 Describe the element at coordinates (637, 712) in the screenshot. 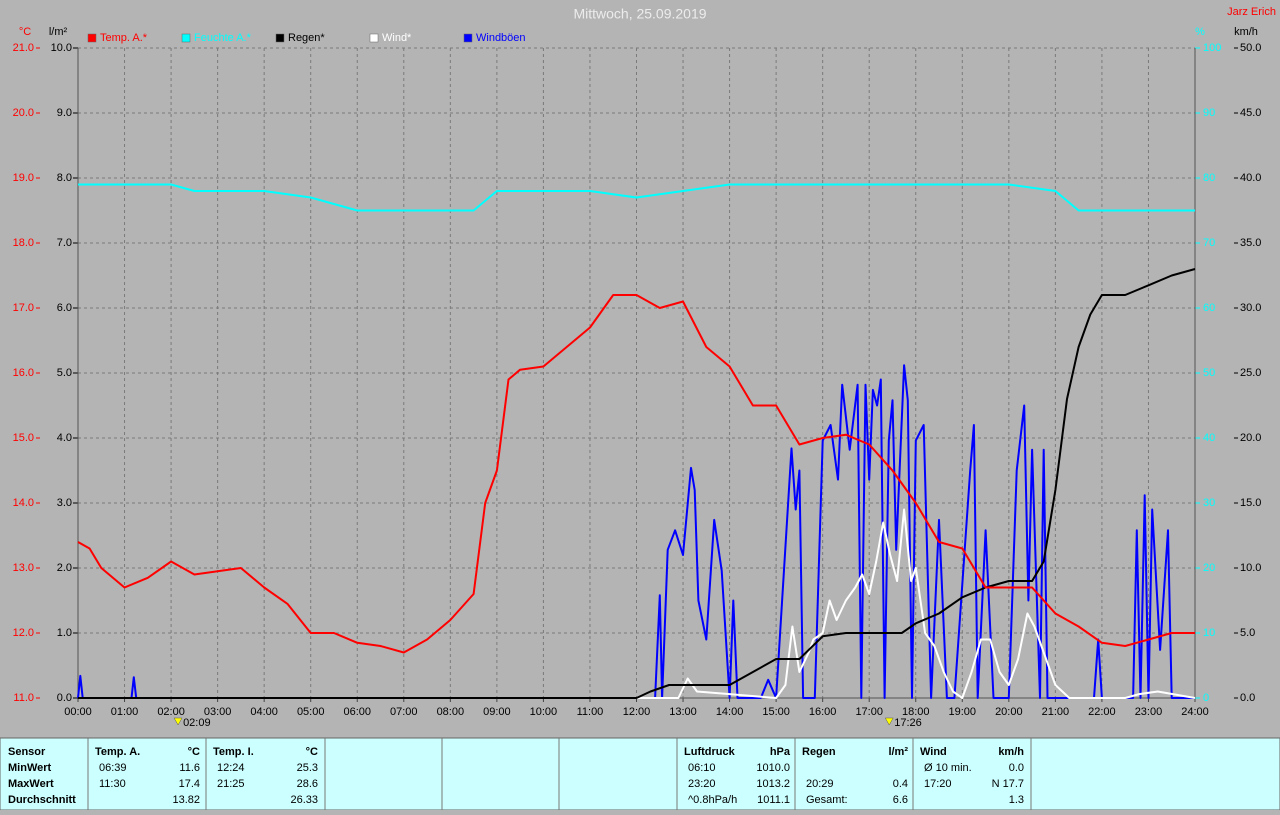

I see `x-tick-label: 12:00` at that location.